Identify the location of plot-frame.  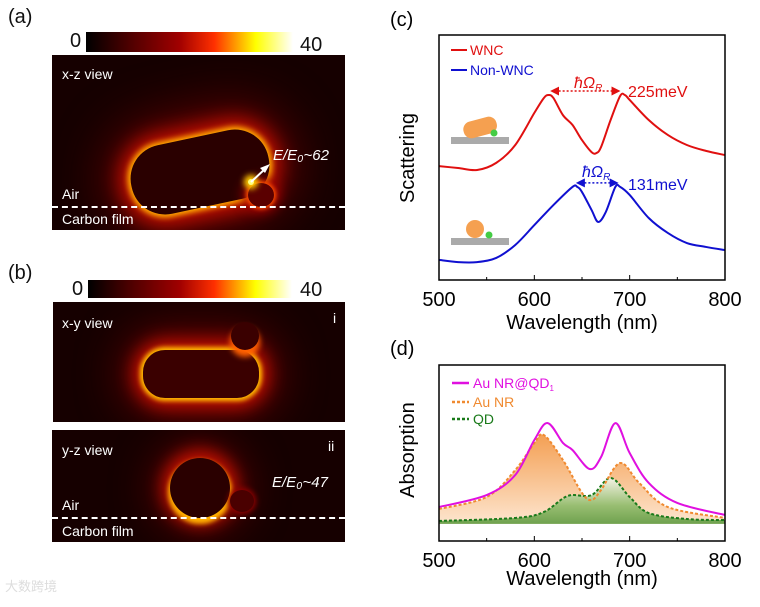
(582, 453).